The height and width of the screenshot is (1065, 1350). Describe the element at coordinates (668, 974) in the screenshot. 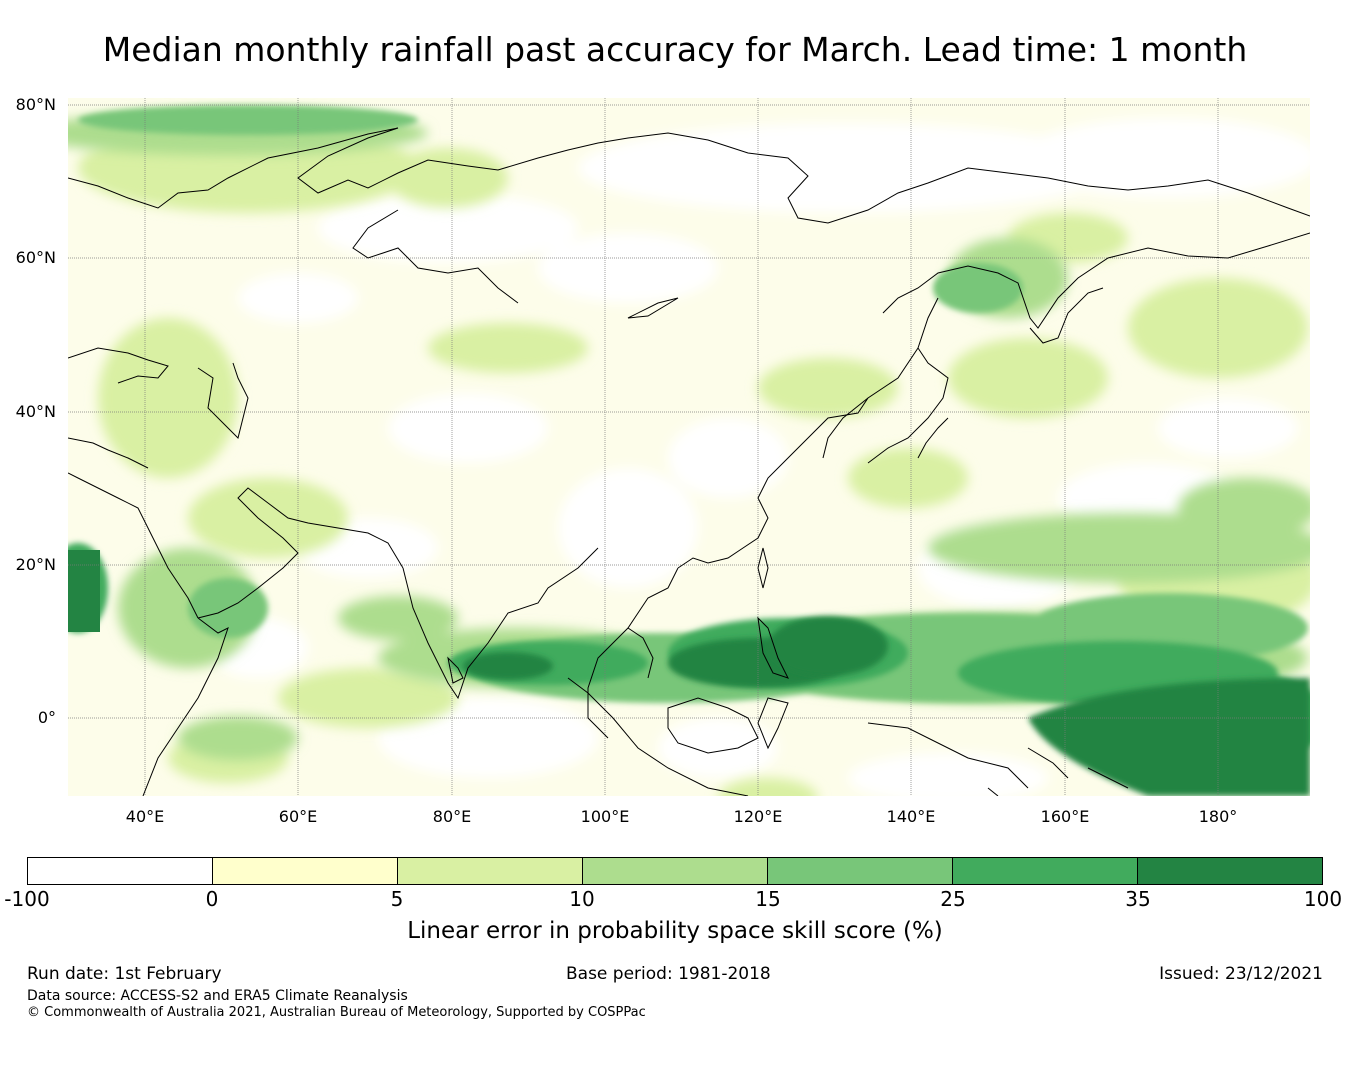

I see `base-period: Base period: 1981-2018` at that location.